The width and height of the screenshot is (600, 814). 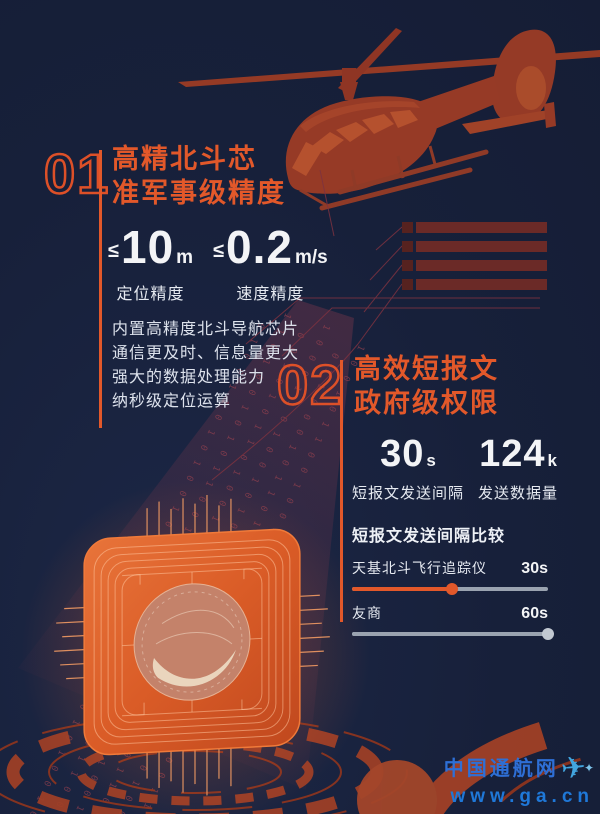 I want to click on stat-unit: m/s, so click(x=311, y=257).